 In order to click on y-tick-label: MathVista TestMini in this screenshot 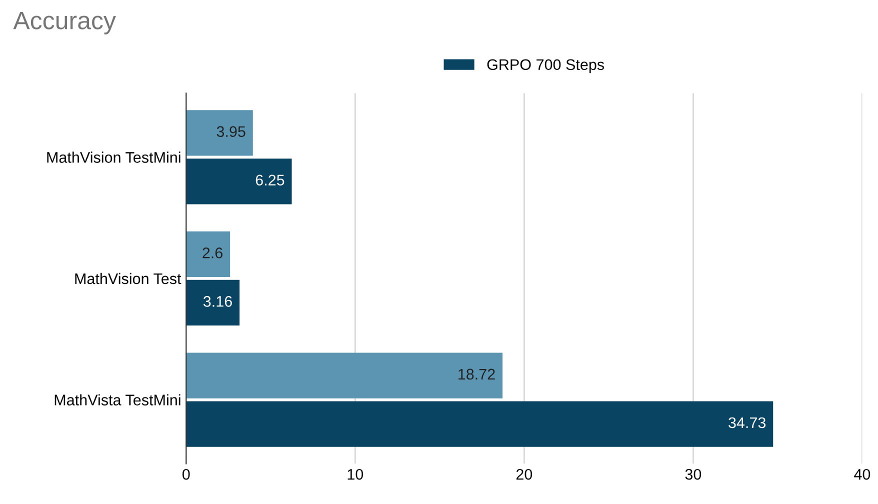, I will do `click(117, 400)`.